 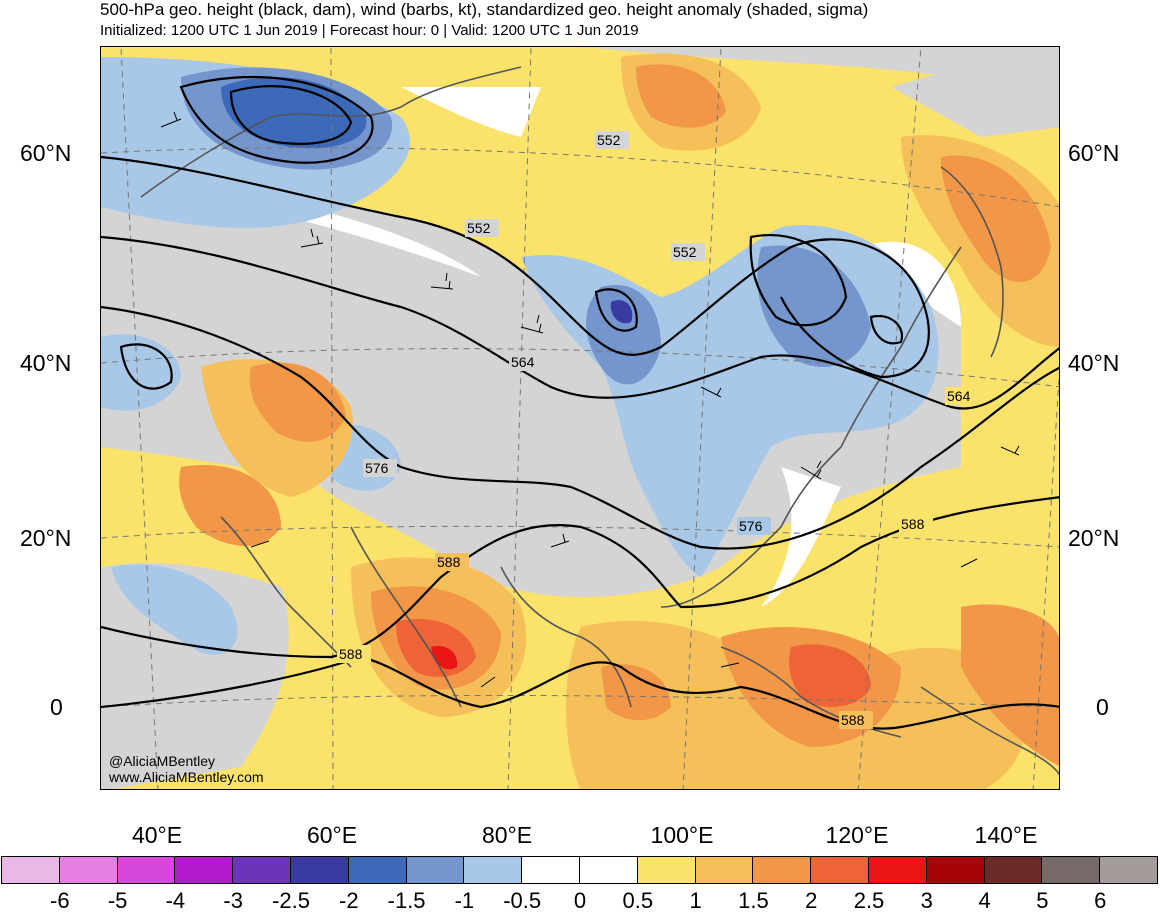 I want to click on contour-low-mongolia, so click(x=616, y=310).